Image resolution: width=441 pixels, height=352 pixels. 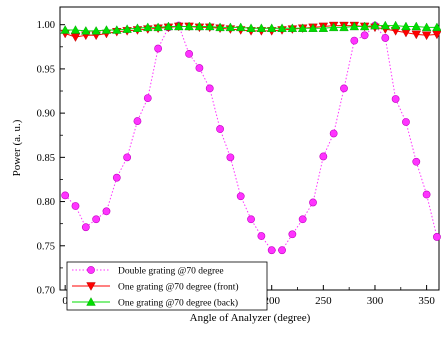 What do you see at coordinates (46, 158) in the screenshot?
I see `y-tick-label: 0.85` at bounding box center [46, 158].